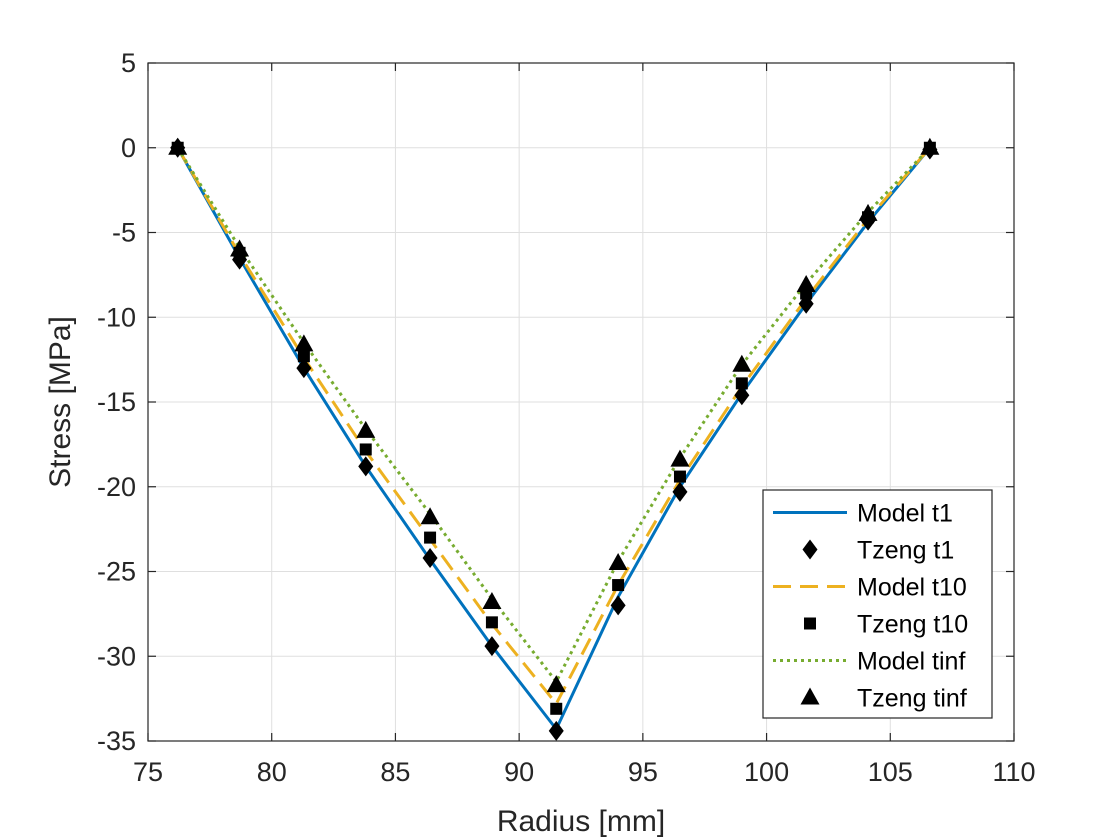  Describe the element at coordinates (116, 317) in the screenshot. I see `y-tick-label: -10` at that location.